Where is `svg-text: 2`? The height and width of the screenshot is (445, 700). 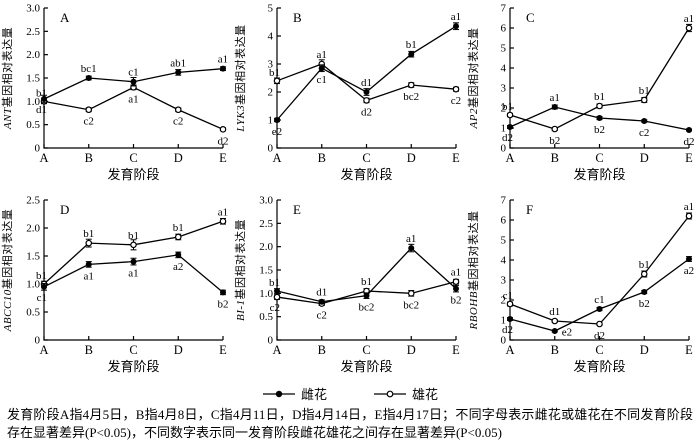 svg-text: 2 is located at coordinates (504, 109).